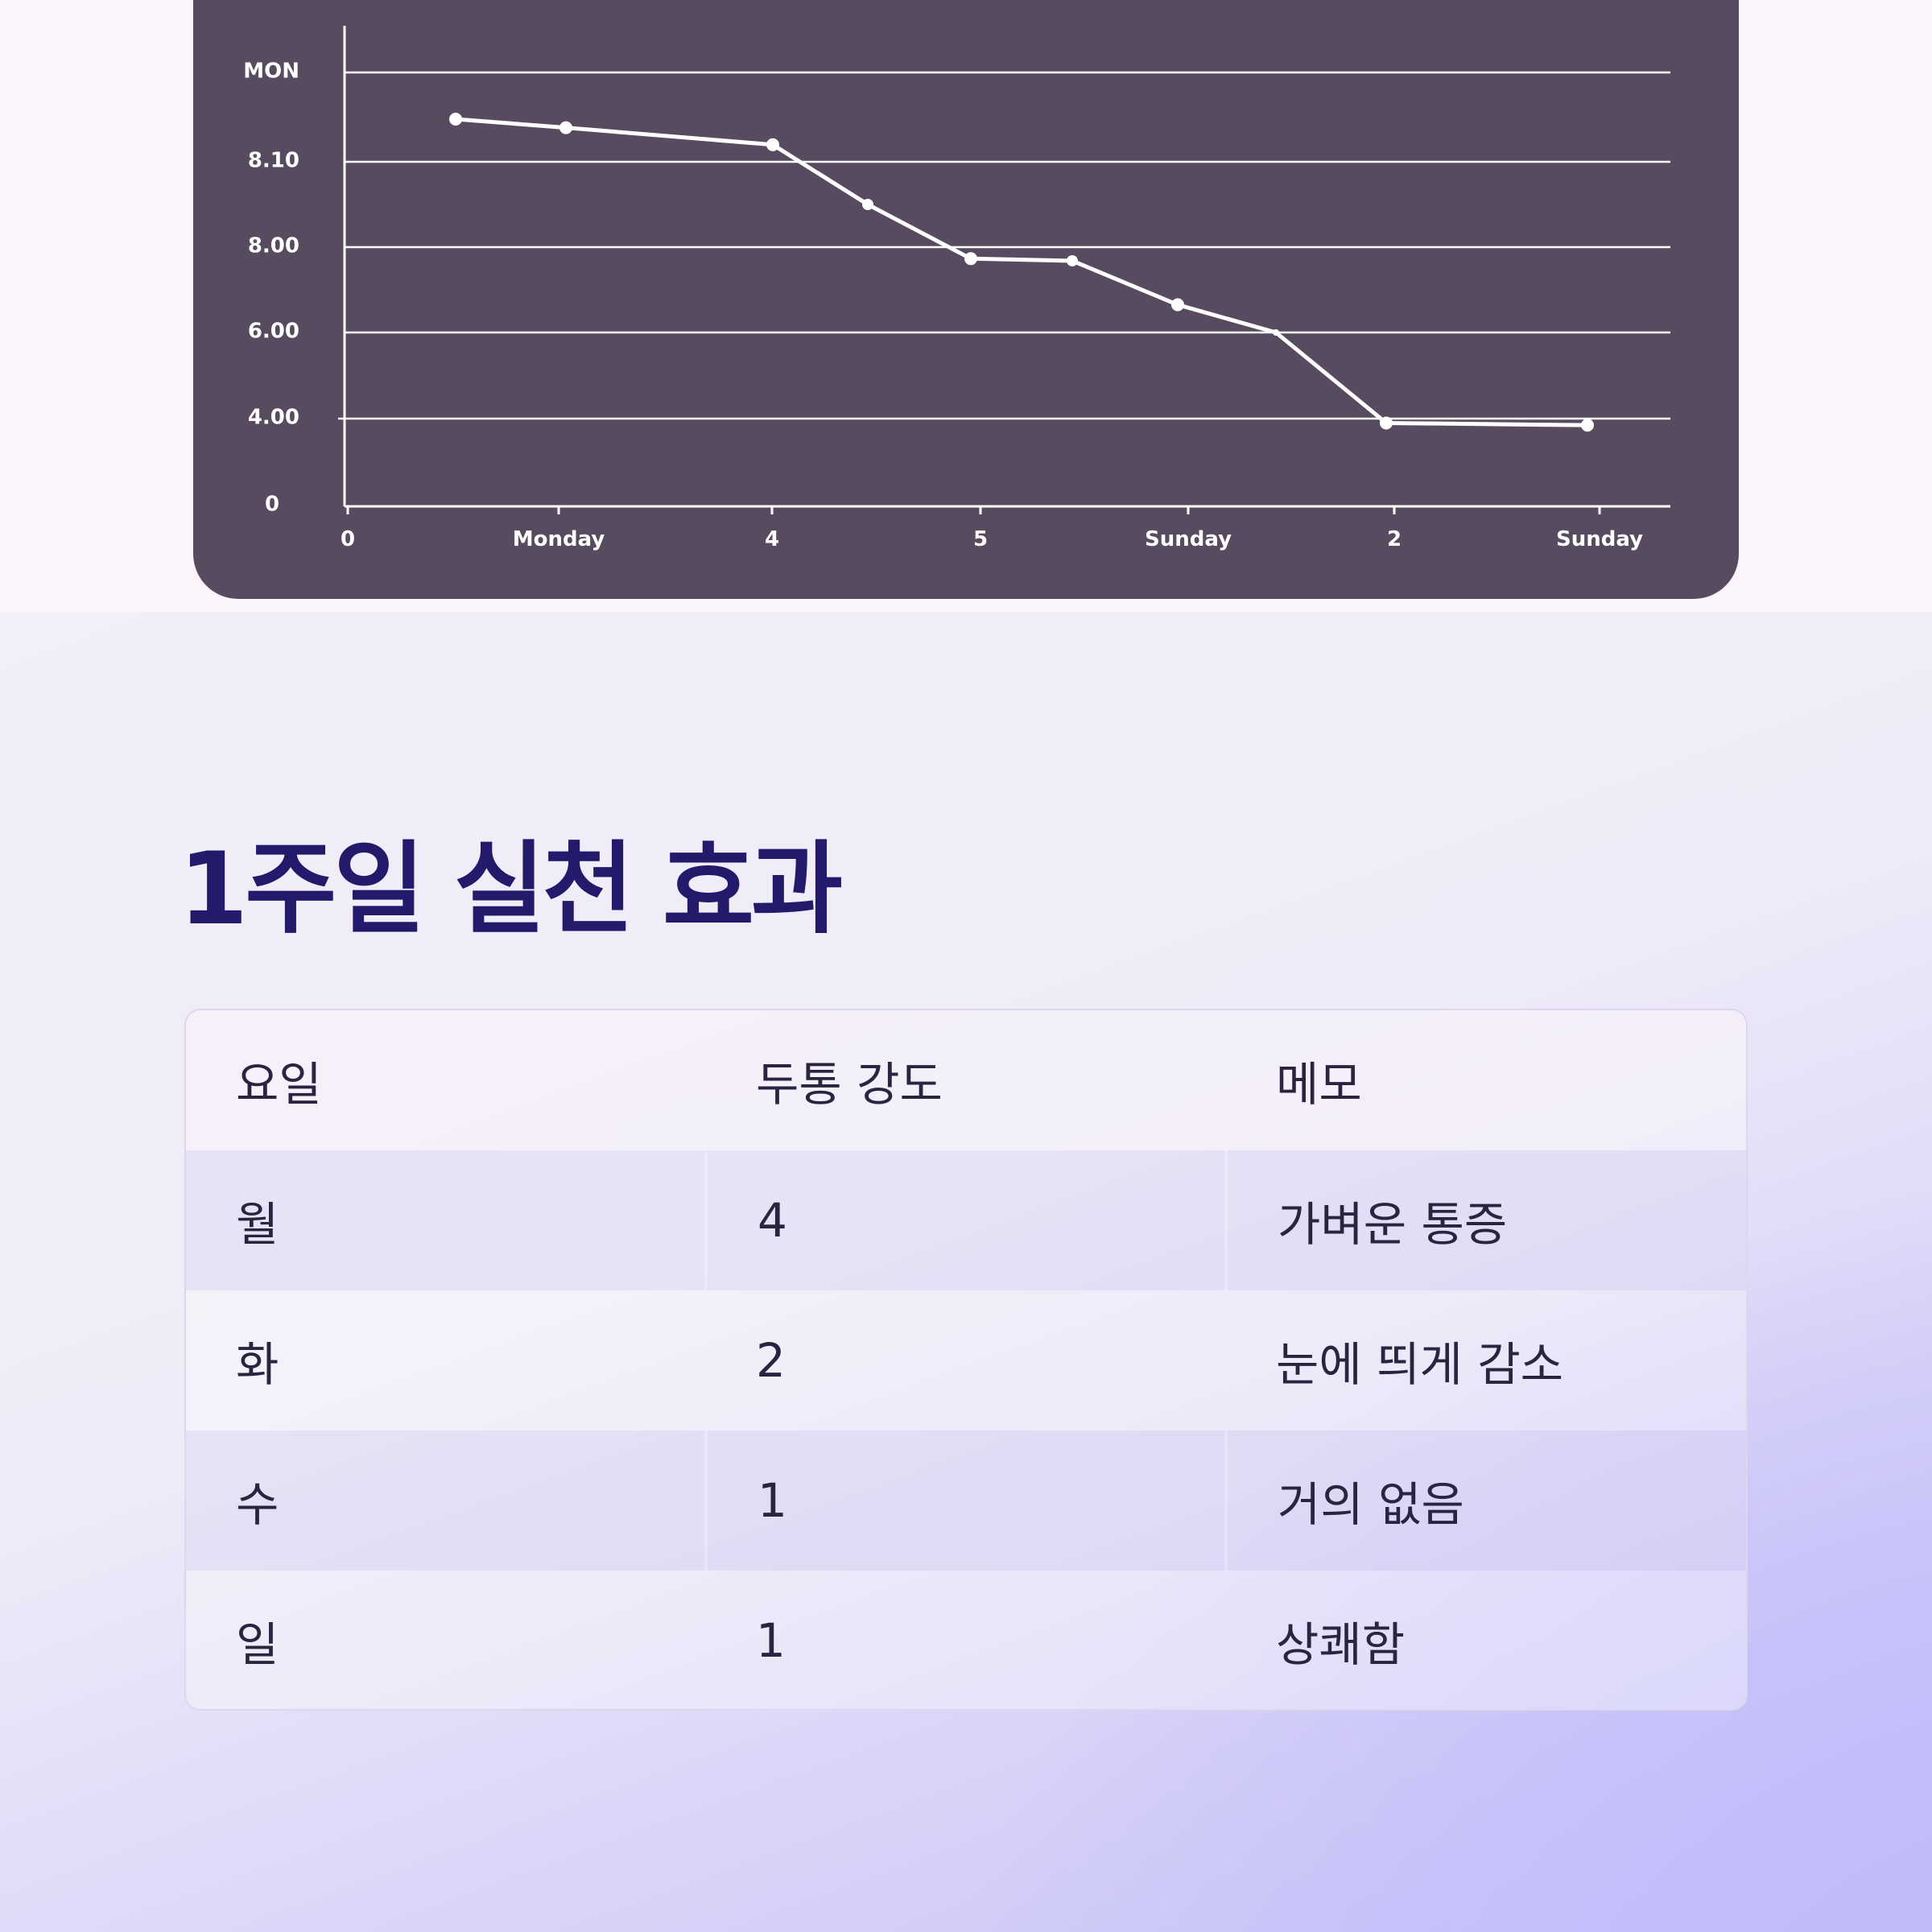  I want to click on table-row: 수 1 거의 없음, so click(966, 1500).